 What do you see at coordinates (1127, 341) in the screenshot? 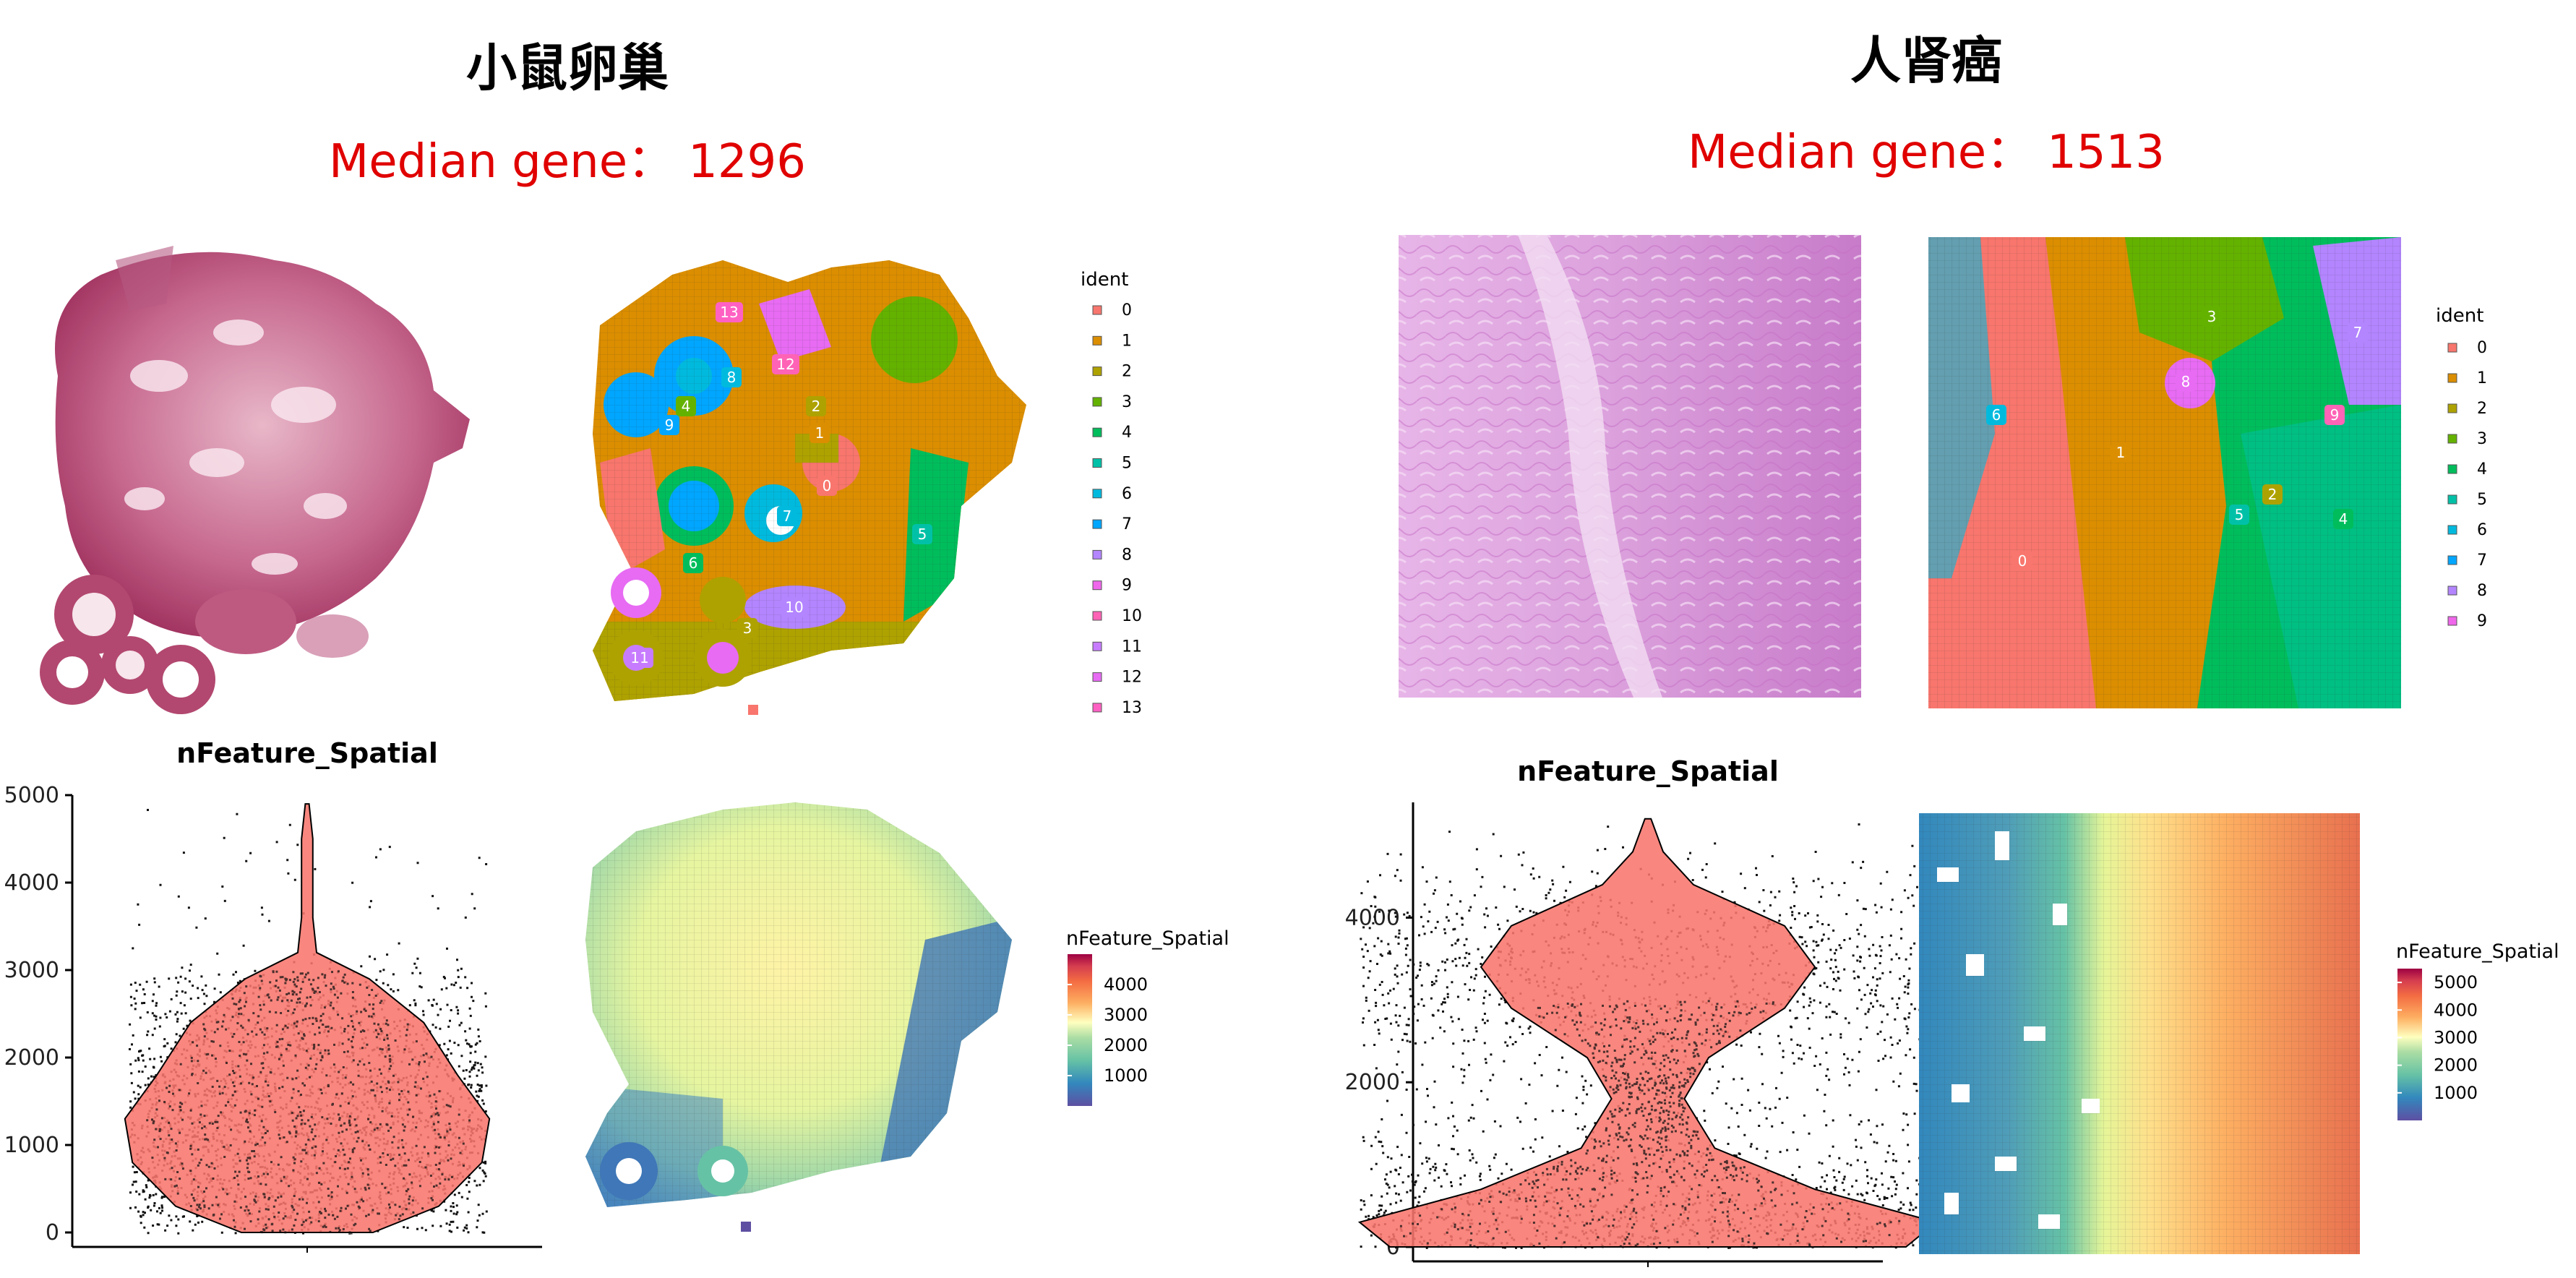
I see `left-legend-label-1: 1` at bounding box center [1127, 341].